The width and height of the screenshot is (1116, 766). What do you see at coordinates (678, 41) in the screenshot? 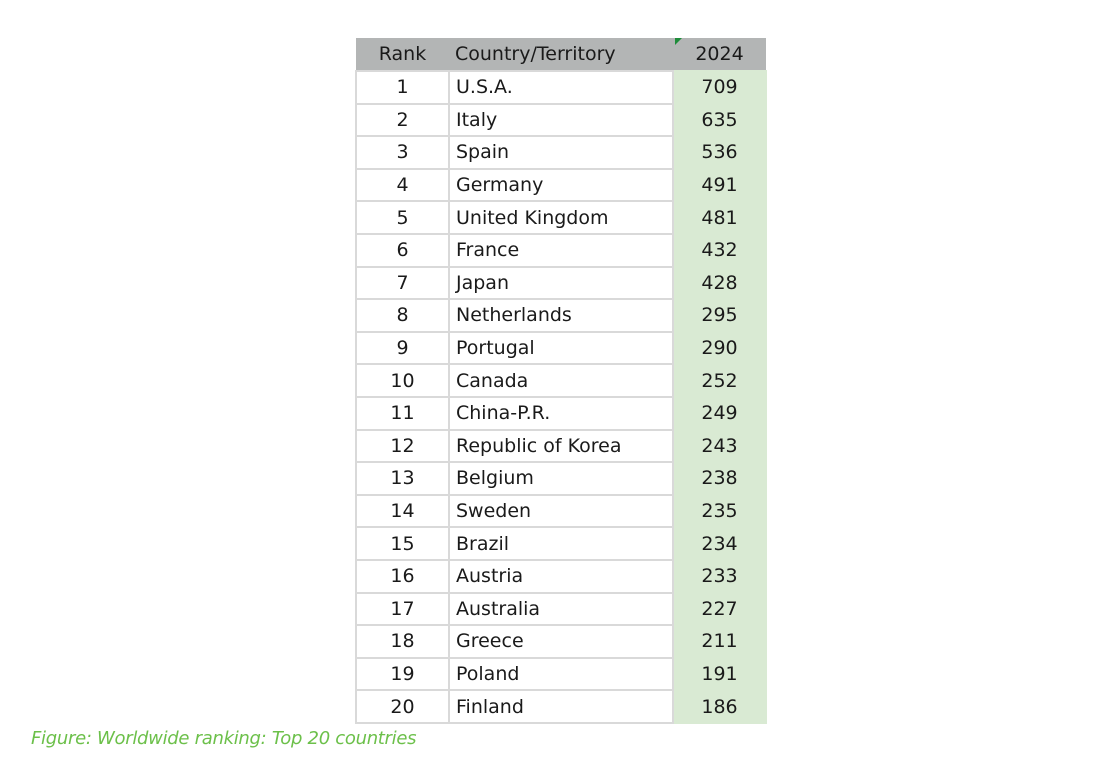
I see `cell-comment-marker-icon` at bounding box center [678, 41].